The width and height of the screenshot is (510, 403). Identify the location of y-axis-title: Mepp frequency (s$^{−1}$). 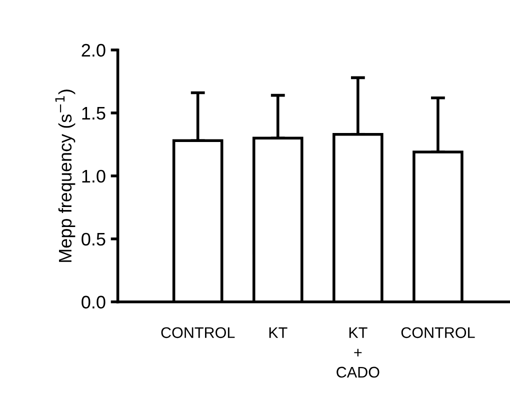
(65, 176).